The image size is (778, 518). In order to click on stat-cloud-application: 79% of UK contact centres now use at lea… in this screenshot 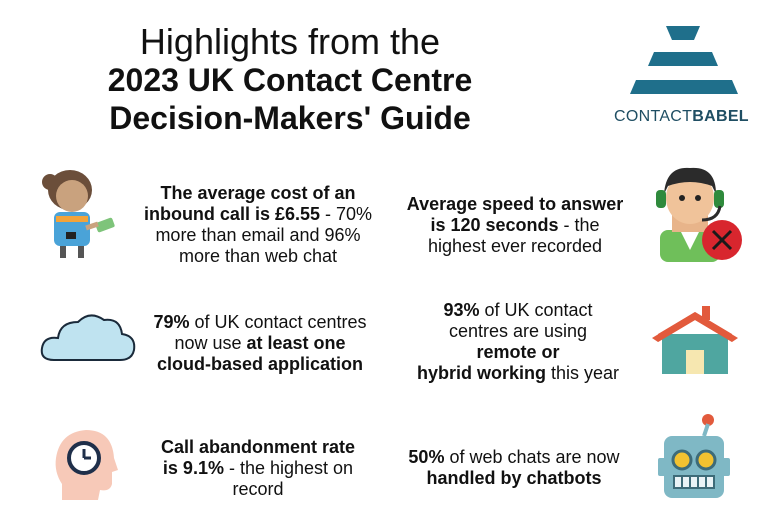, I will do `click(260, 343)`.